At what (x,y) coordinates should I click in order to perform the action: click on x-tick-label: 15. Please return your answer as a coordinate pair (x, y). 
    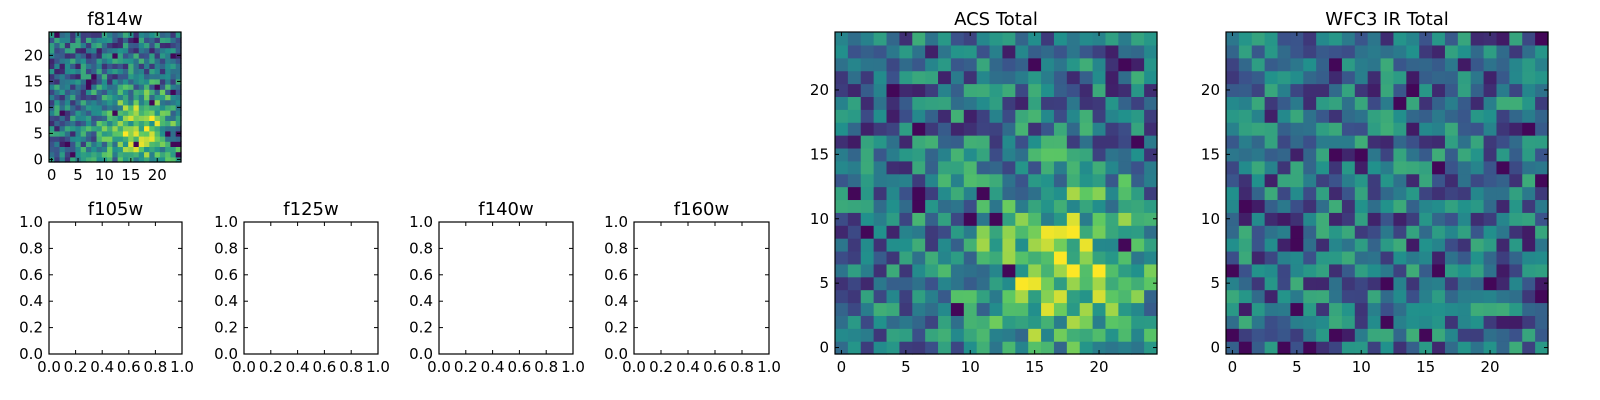
    Looking at the image, I should click on (1034, 367).